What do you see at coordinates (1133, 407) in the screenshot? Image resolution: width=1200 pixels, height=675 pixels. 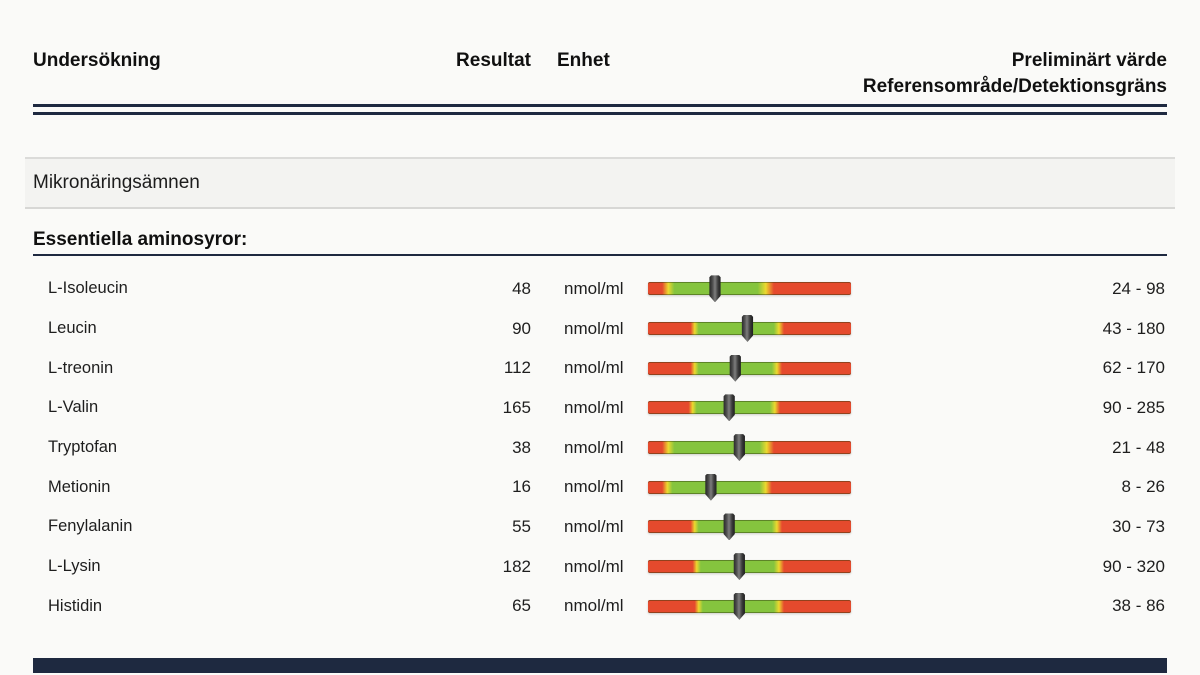 I see `reference-range: 90 - 285` at bounding box center [1133, 407].